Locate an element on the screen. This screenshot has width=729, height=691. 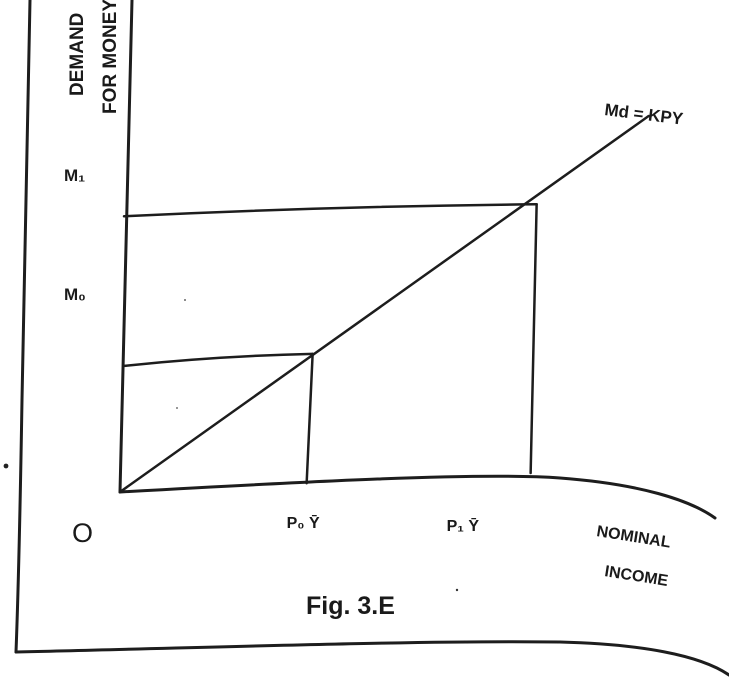
series-label-md: Md = KPY is located at coordinates (644, 114).